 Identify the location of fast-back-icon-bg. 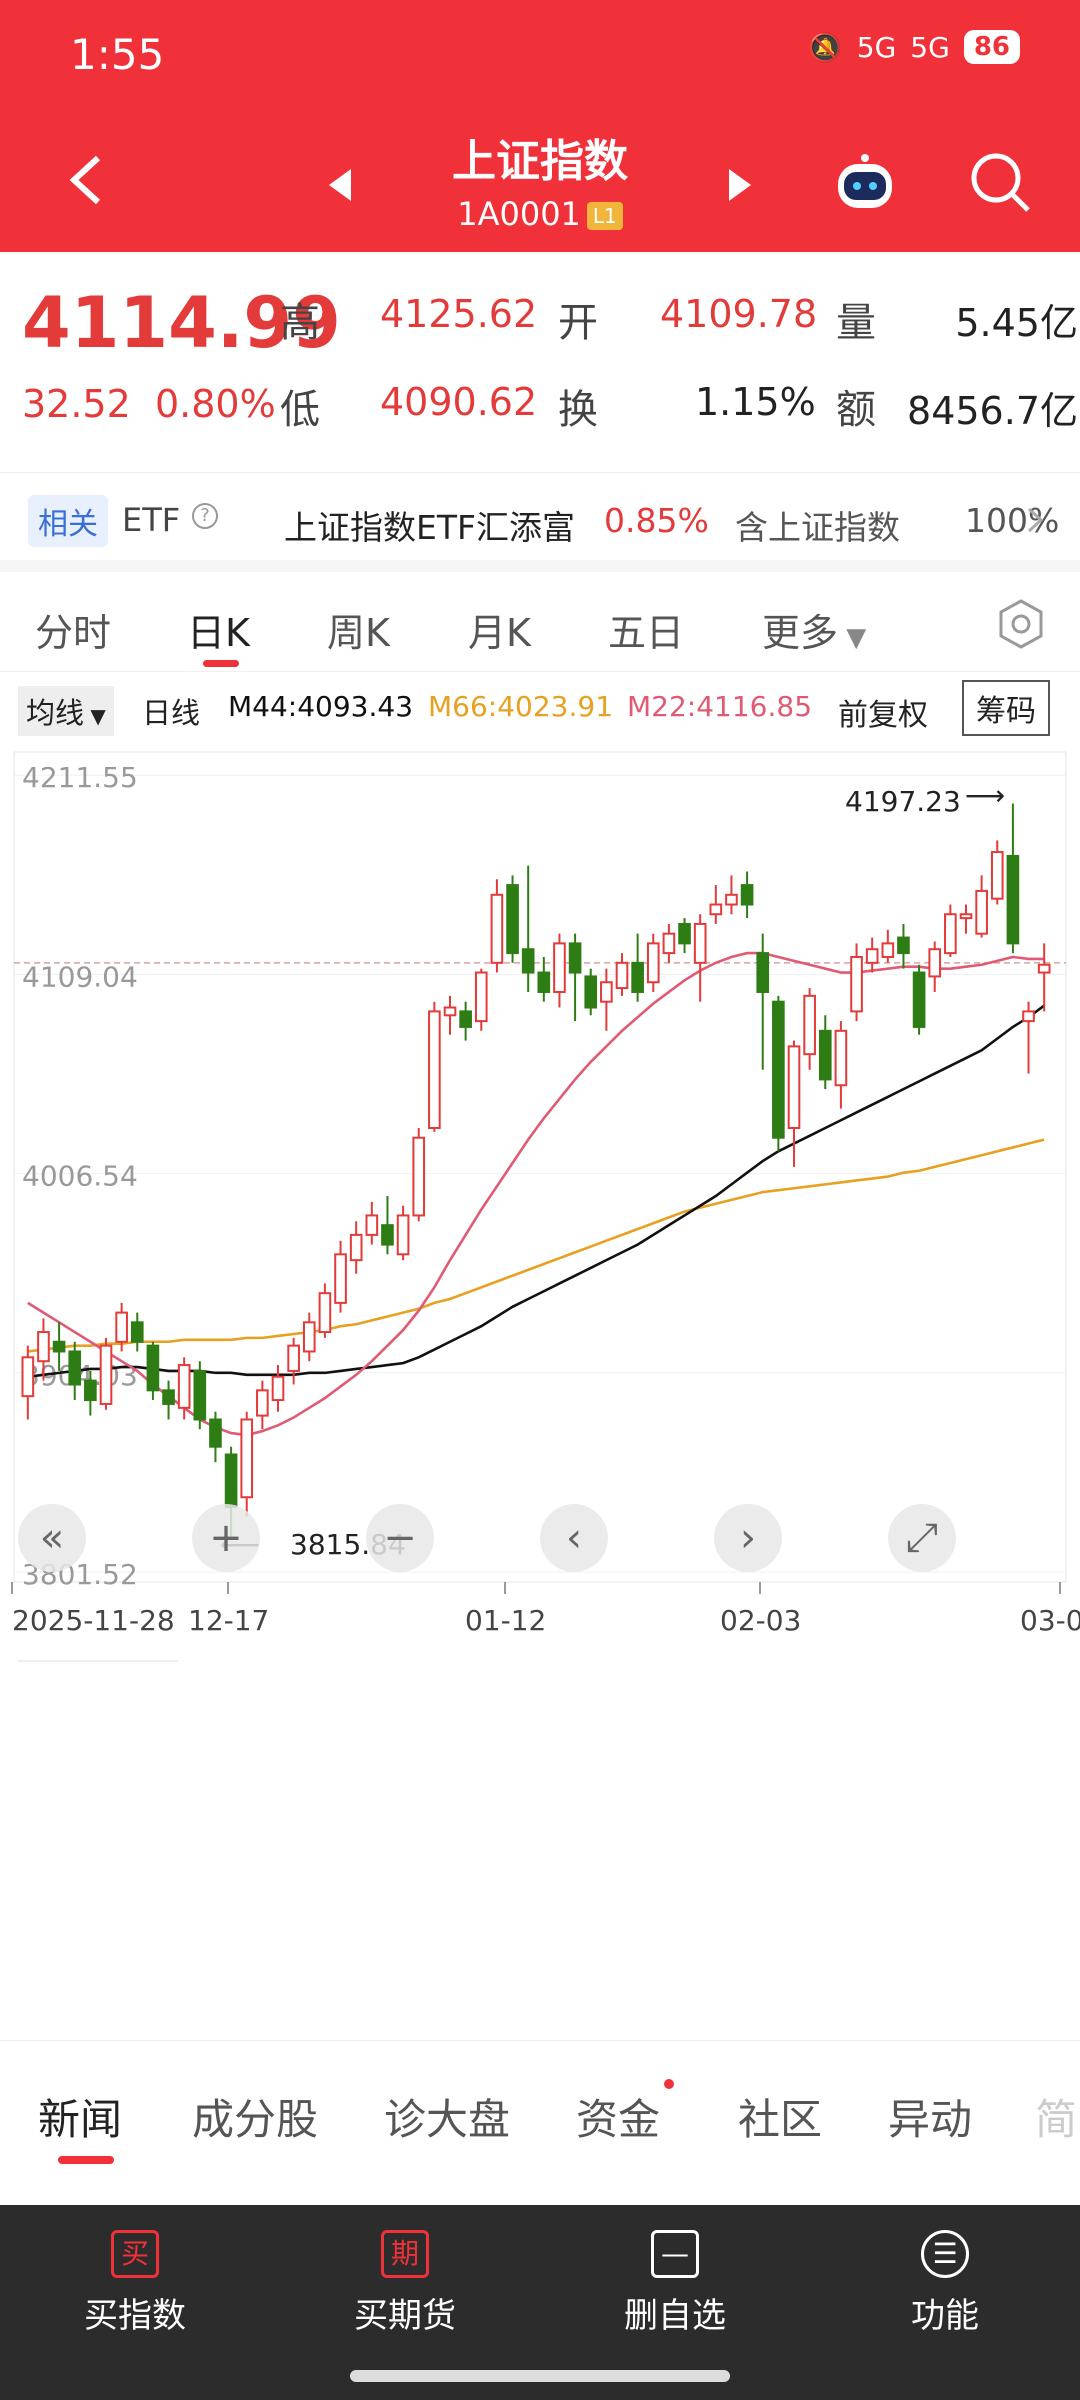
(52, 1538).